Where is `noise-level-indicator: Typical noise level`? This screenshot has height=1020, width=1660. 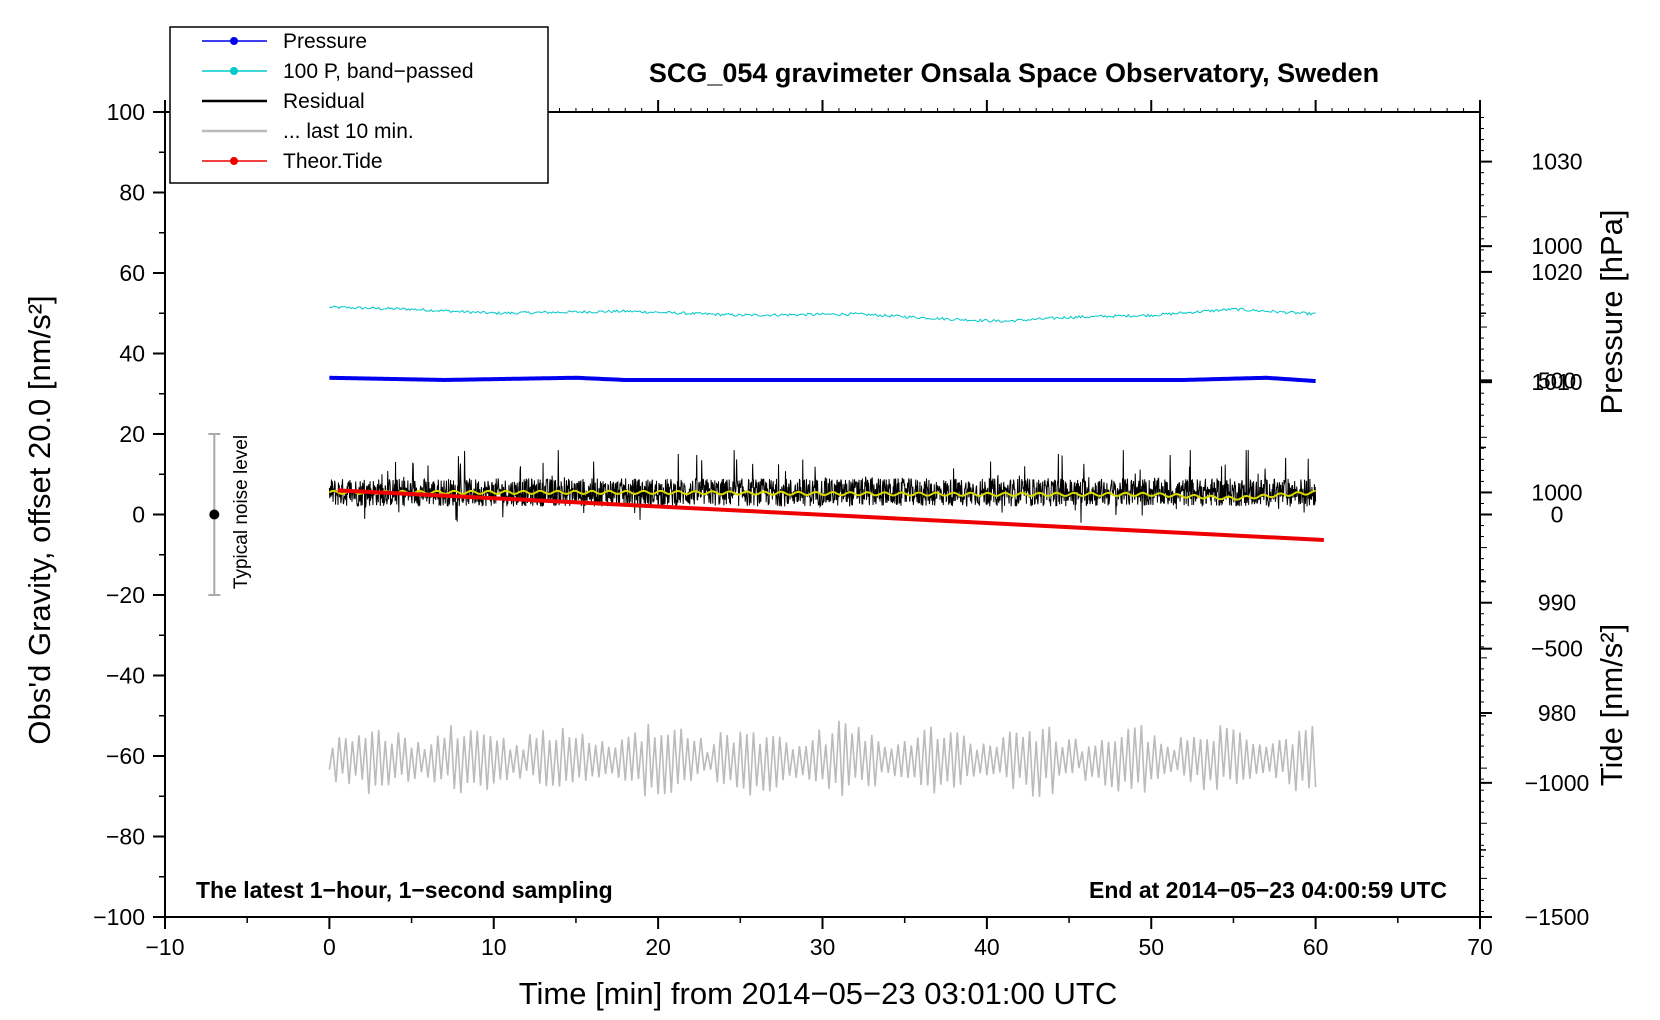 noise-level-indicator: Typical noise level is located at coordinates (230, 514).